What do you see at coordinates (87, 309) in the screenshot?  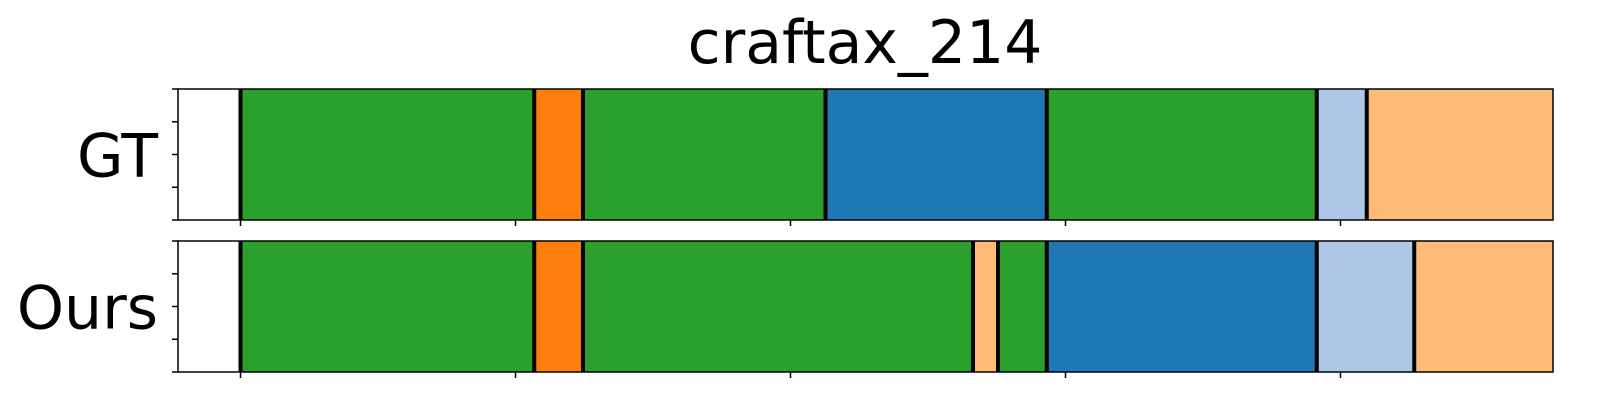 I see `ours-row-label: Ours` at bounding box center [87, 309].